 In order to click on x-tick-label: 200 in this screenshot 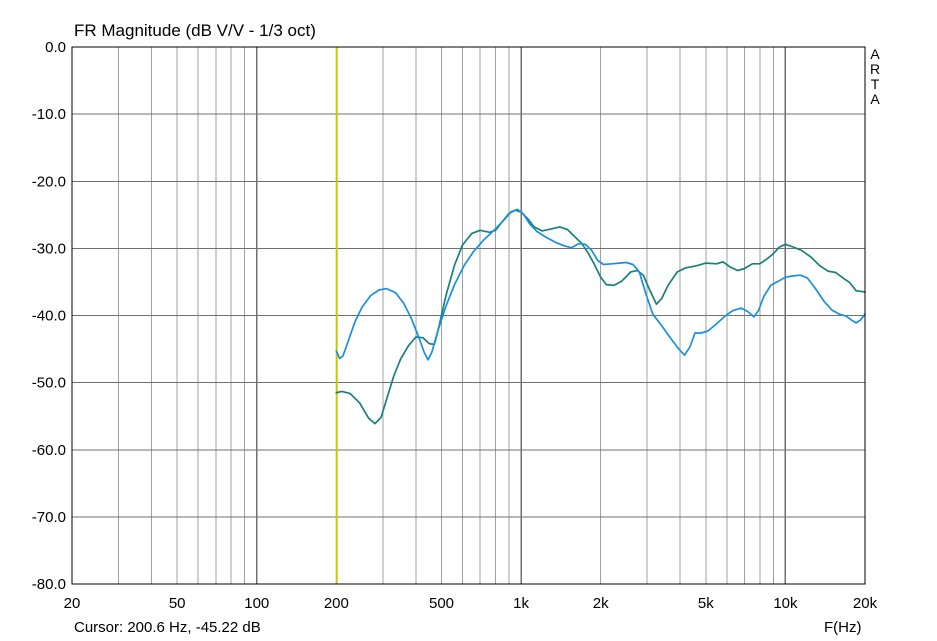, I will do `click(336, 603)`.